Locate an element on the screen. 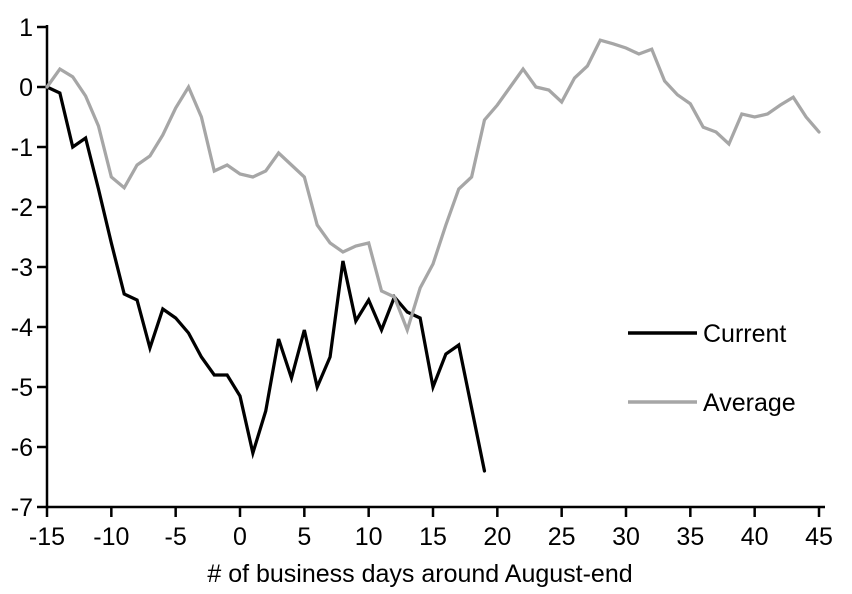 The width and height of the screenshot is (852, 594). y-tick-label: -5 is located at coordinates (22, 388).